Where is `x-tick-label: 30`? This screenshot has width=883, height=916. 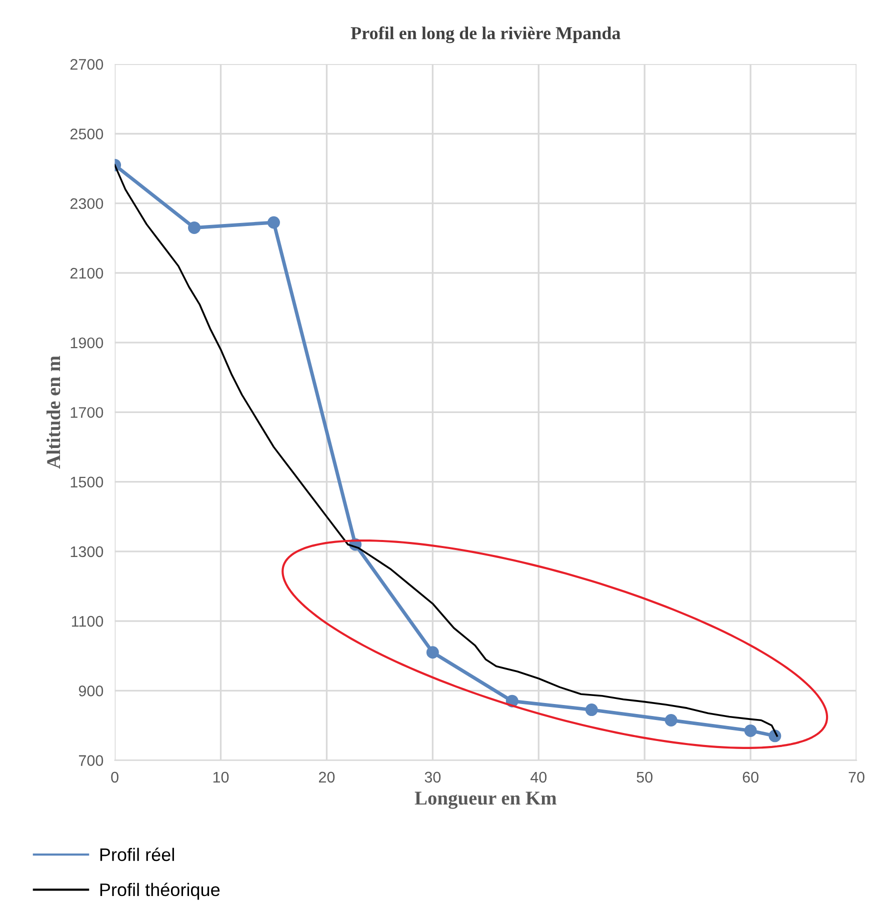
x-tick-label: 30 is located at coordinates (432, 777).